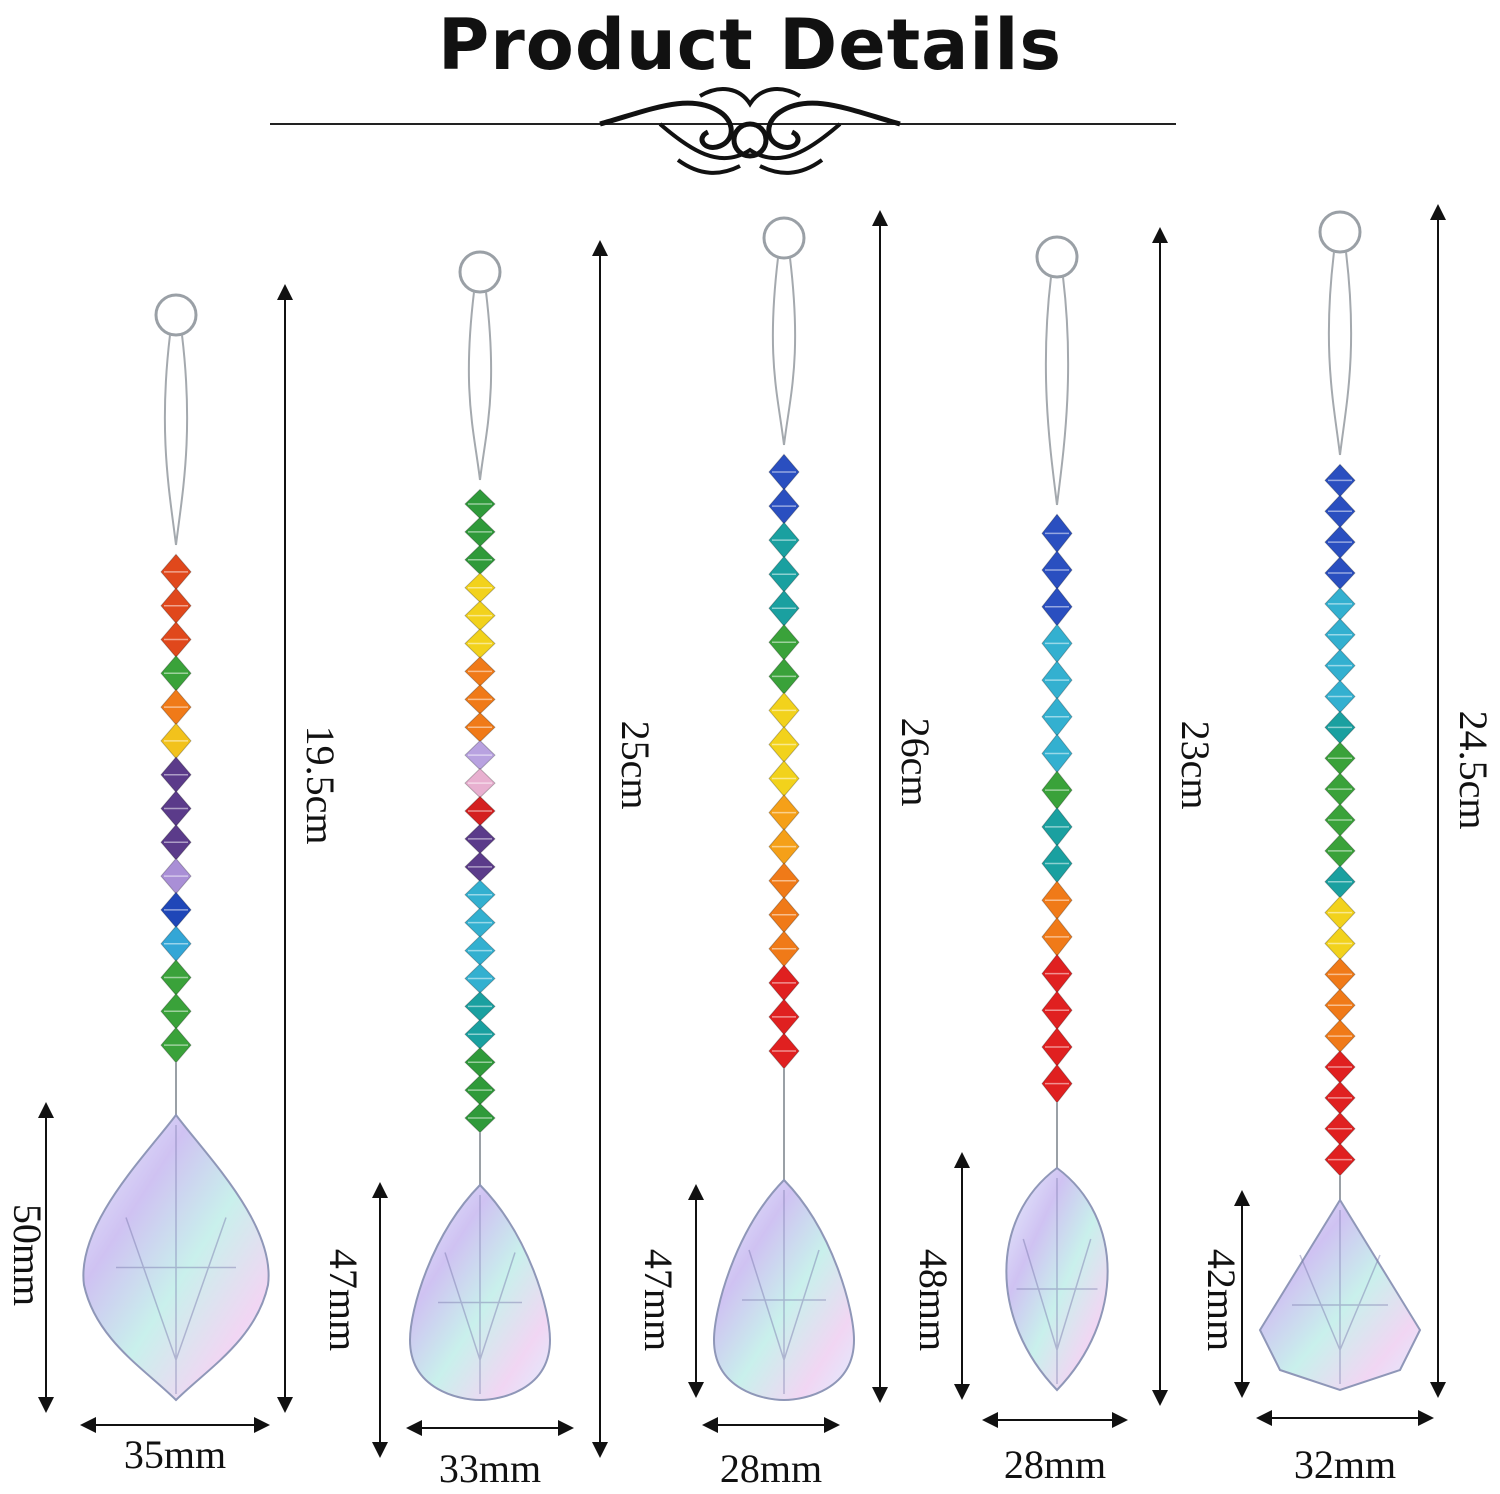 The image size is (1500, 1494). Describe the element at coordinates (723, 131) in the screenshot. I see `ornament-divider` at that location.